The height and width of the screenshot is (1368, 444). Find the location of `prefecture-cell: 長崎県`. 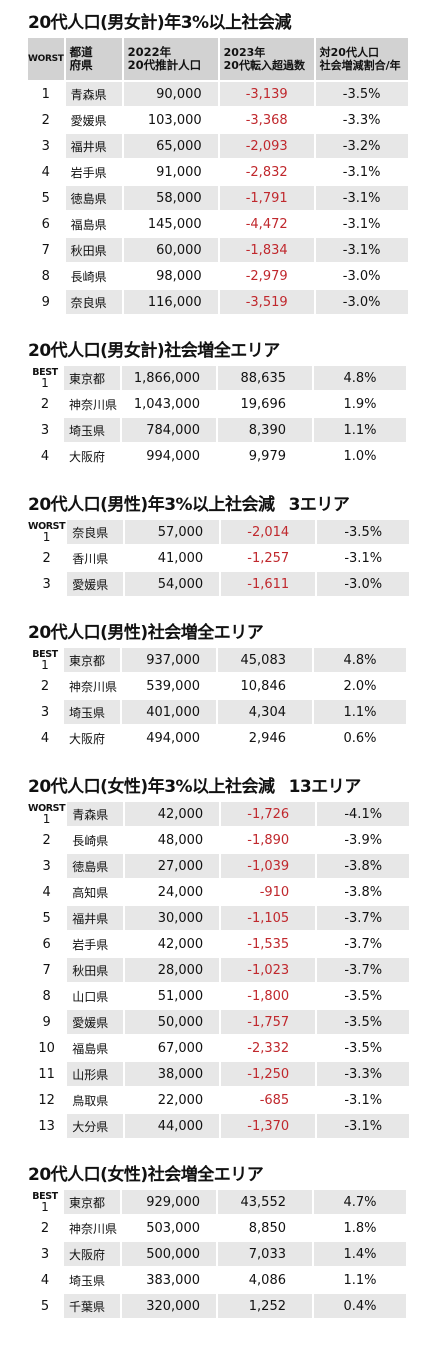

prefecture-cell: 長崎県 is located at coordinates (88, 276).